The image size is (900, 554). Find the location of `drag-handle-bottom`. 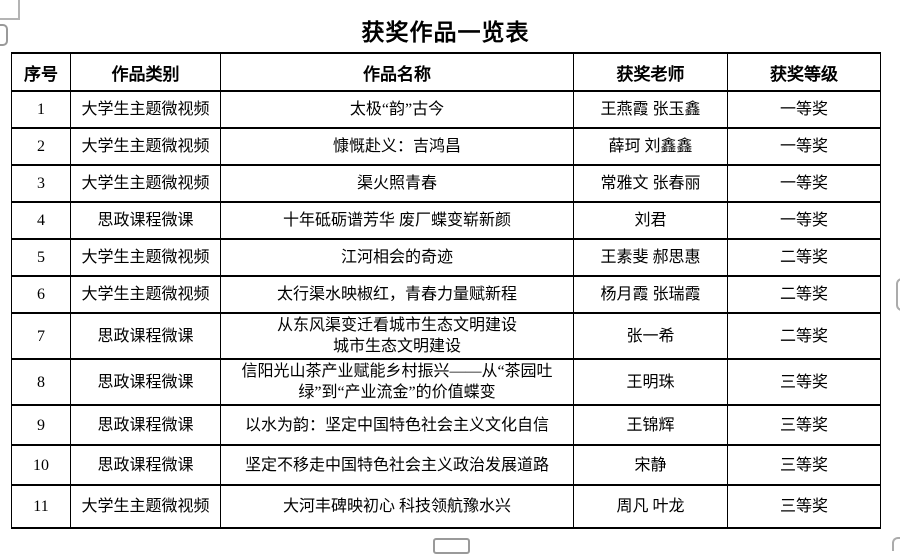

drag-handle-bottom is located at coordinates (451, 546).